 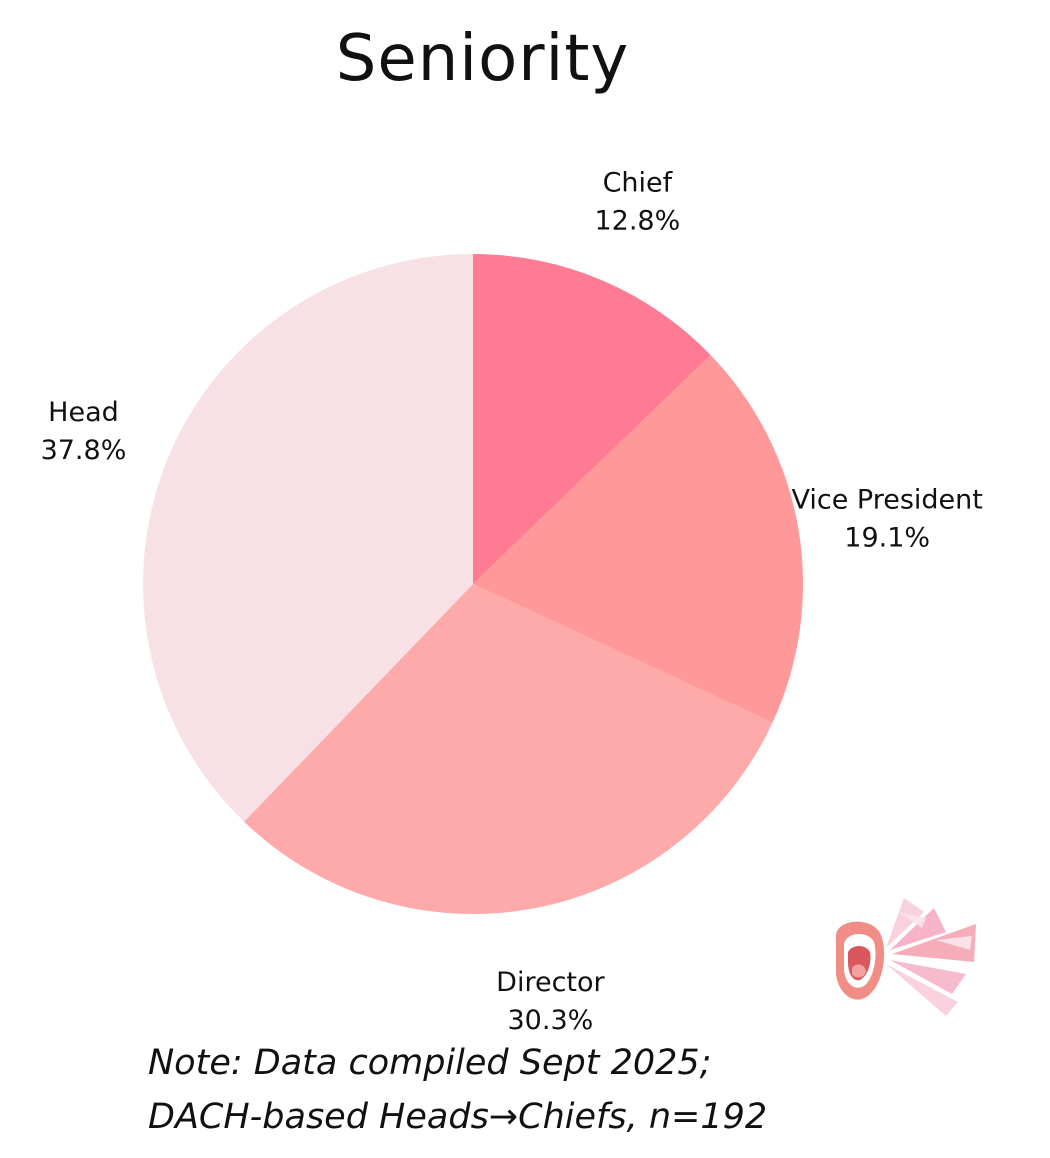 I want to click on slice-name-label: Head, so click(x=83, y=412).